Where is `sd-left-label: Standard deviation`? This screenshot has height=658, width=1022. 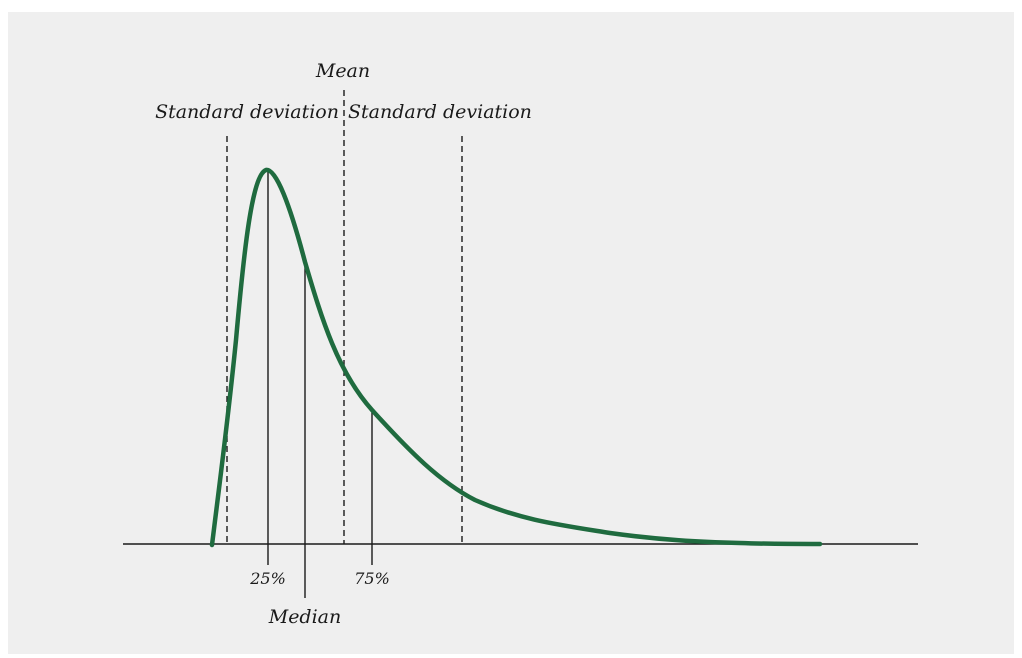
sd-left-label: Standard deviation is located at coordinates (247, 112).